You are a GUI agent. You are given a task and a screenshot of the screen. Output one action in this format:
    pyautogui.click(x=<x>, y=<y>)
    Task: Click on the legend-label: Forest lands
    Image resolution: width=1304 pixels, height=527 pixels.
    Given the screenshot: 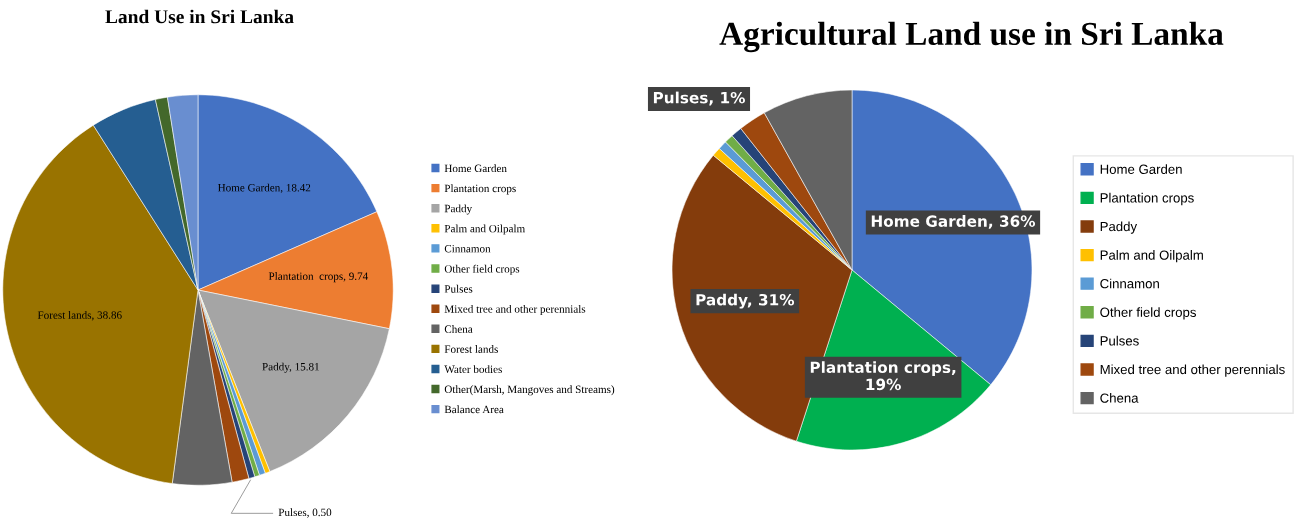 What is the action you would take?
    pyautogui.click(x=471, y=349)
    